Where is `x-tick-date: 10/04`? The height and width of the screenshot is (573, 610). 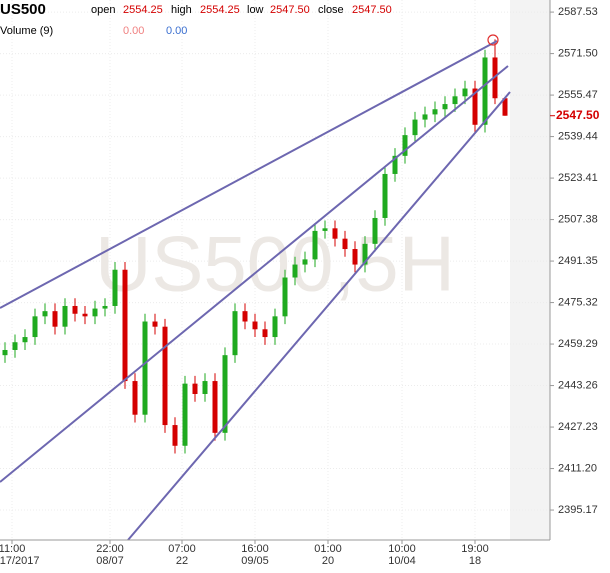 x-tick-date: 10/04 is located at coordinates (402, 561).